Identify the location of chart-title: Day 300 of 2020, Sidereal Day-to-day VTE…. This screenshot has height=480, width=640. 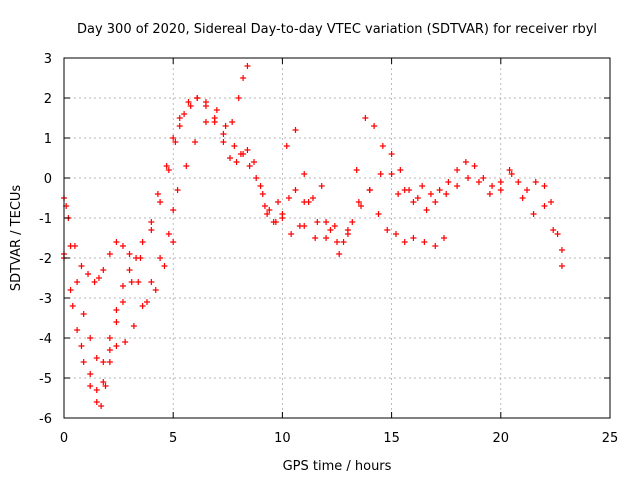
(337, 29).